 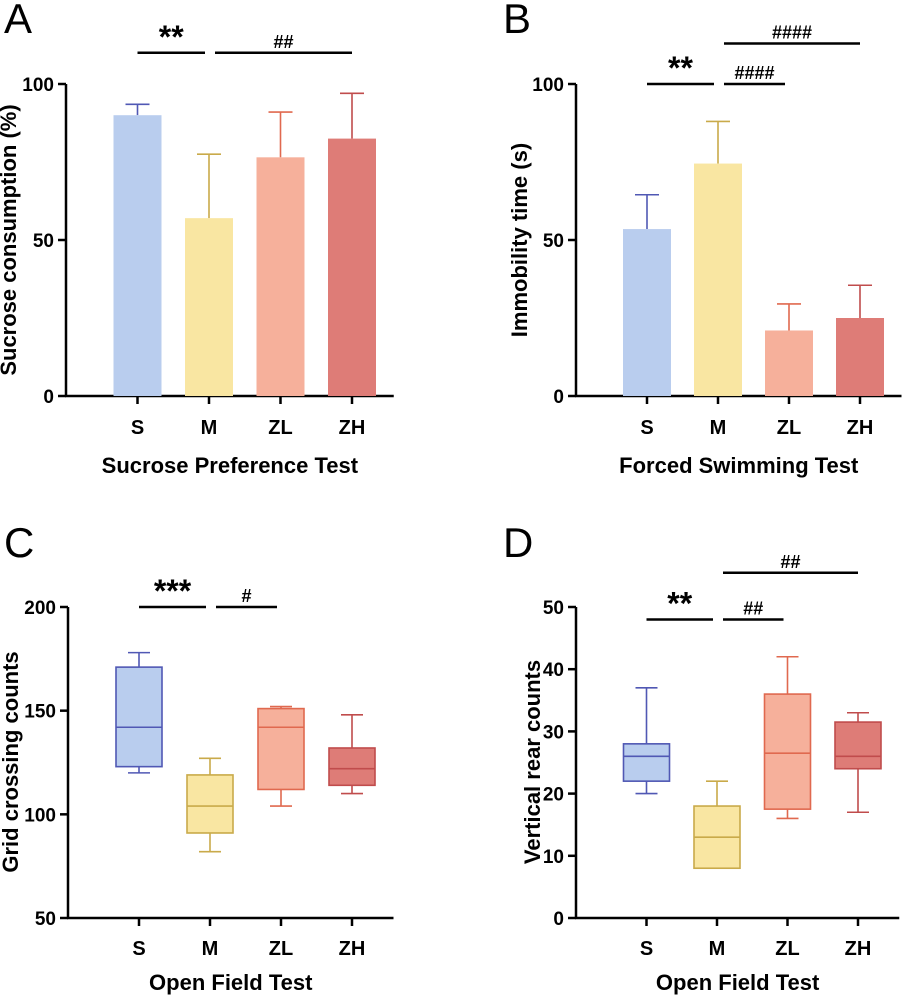 I want to click on y-tick-label: 200, so click(x=40, y=608).